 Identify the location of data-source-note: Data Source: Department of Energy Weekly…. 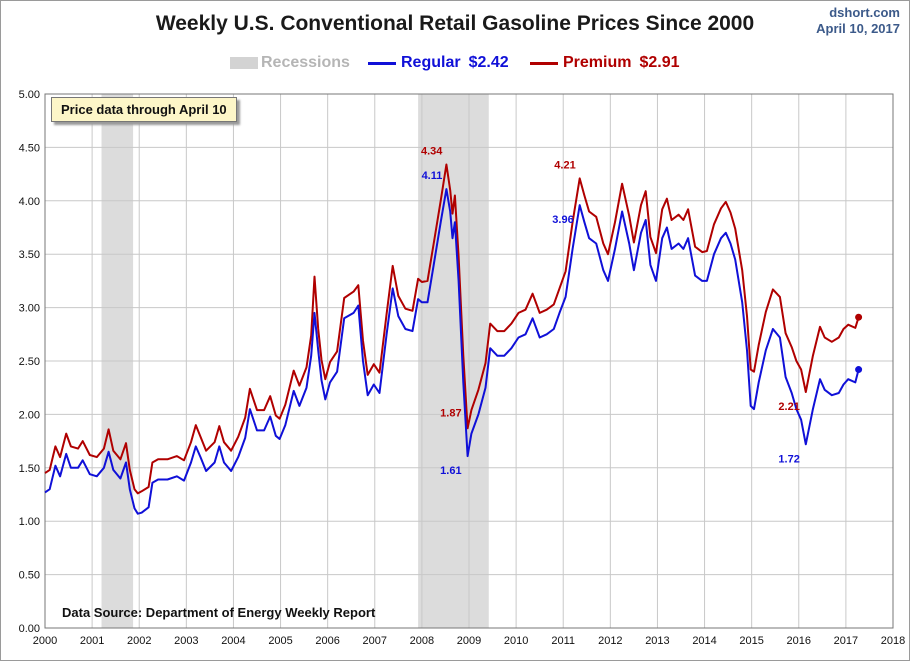
(219, 612).